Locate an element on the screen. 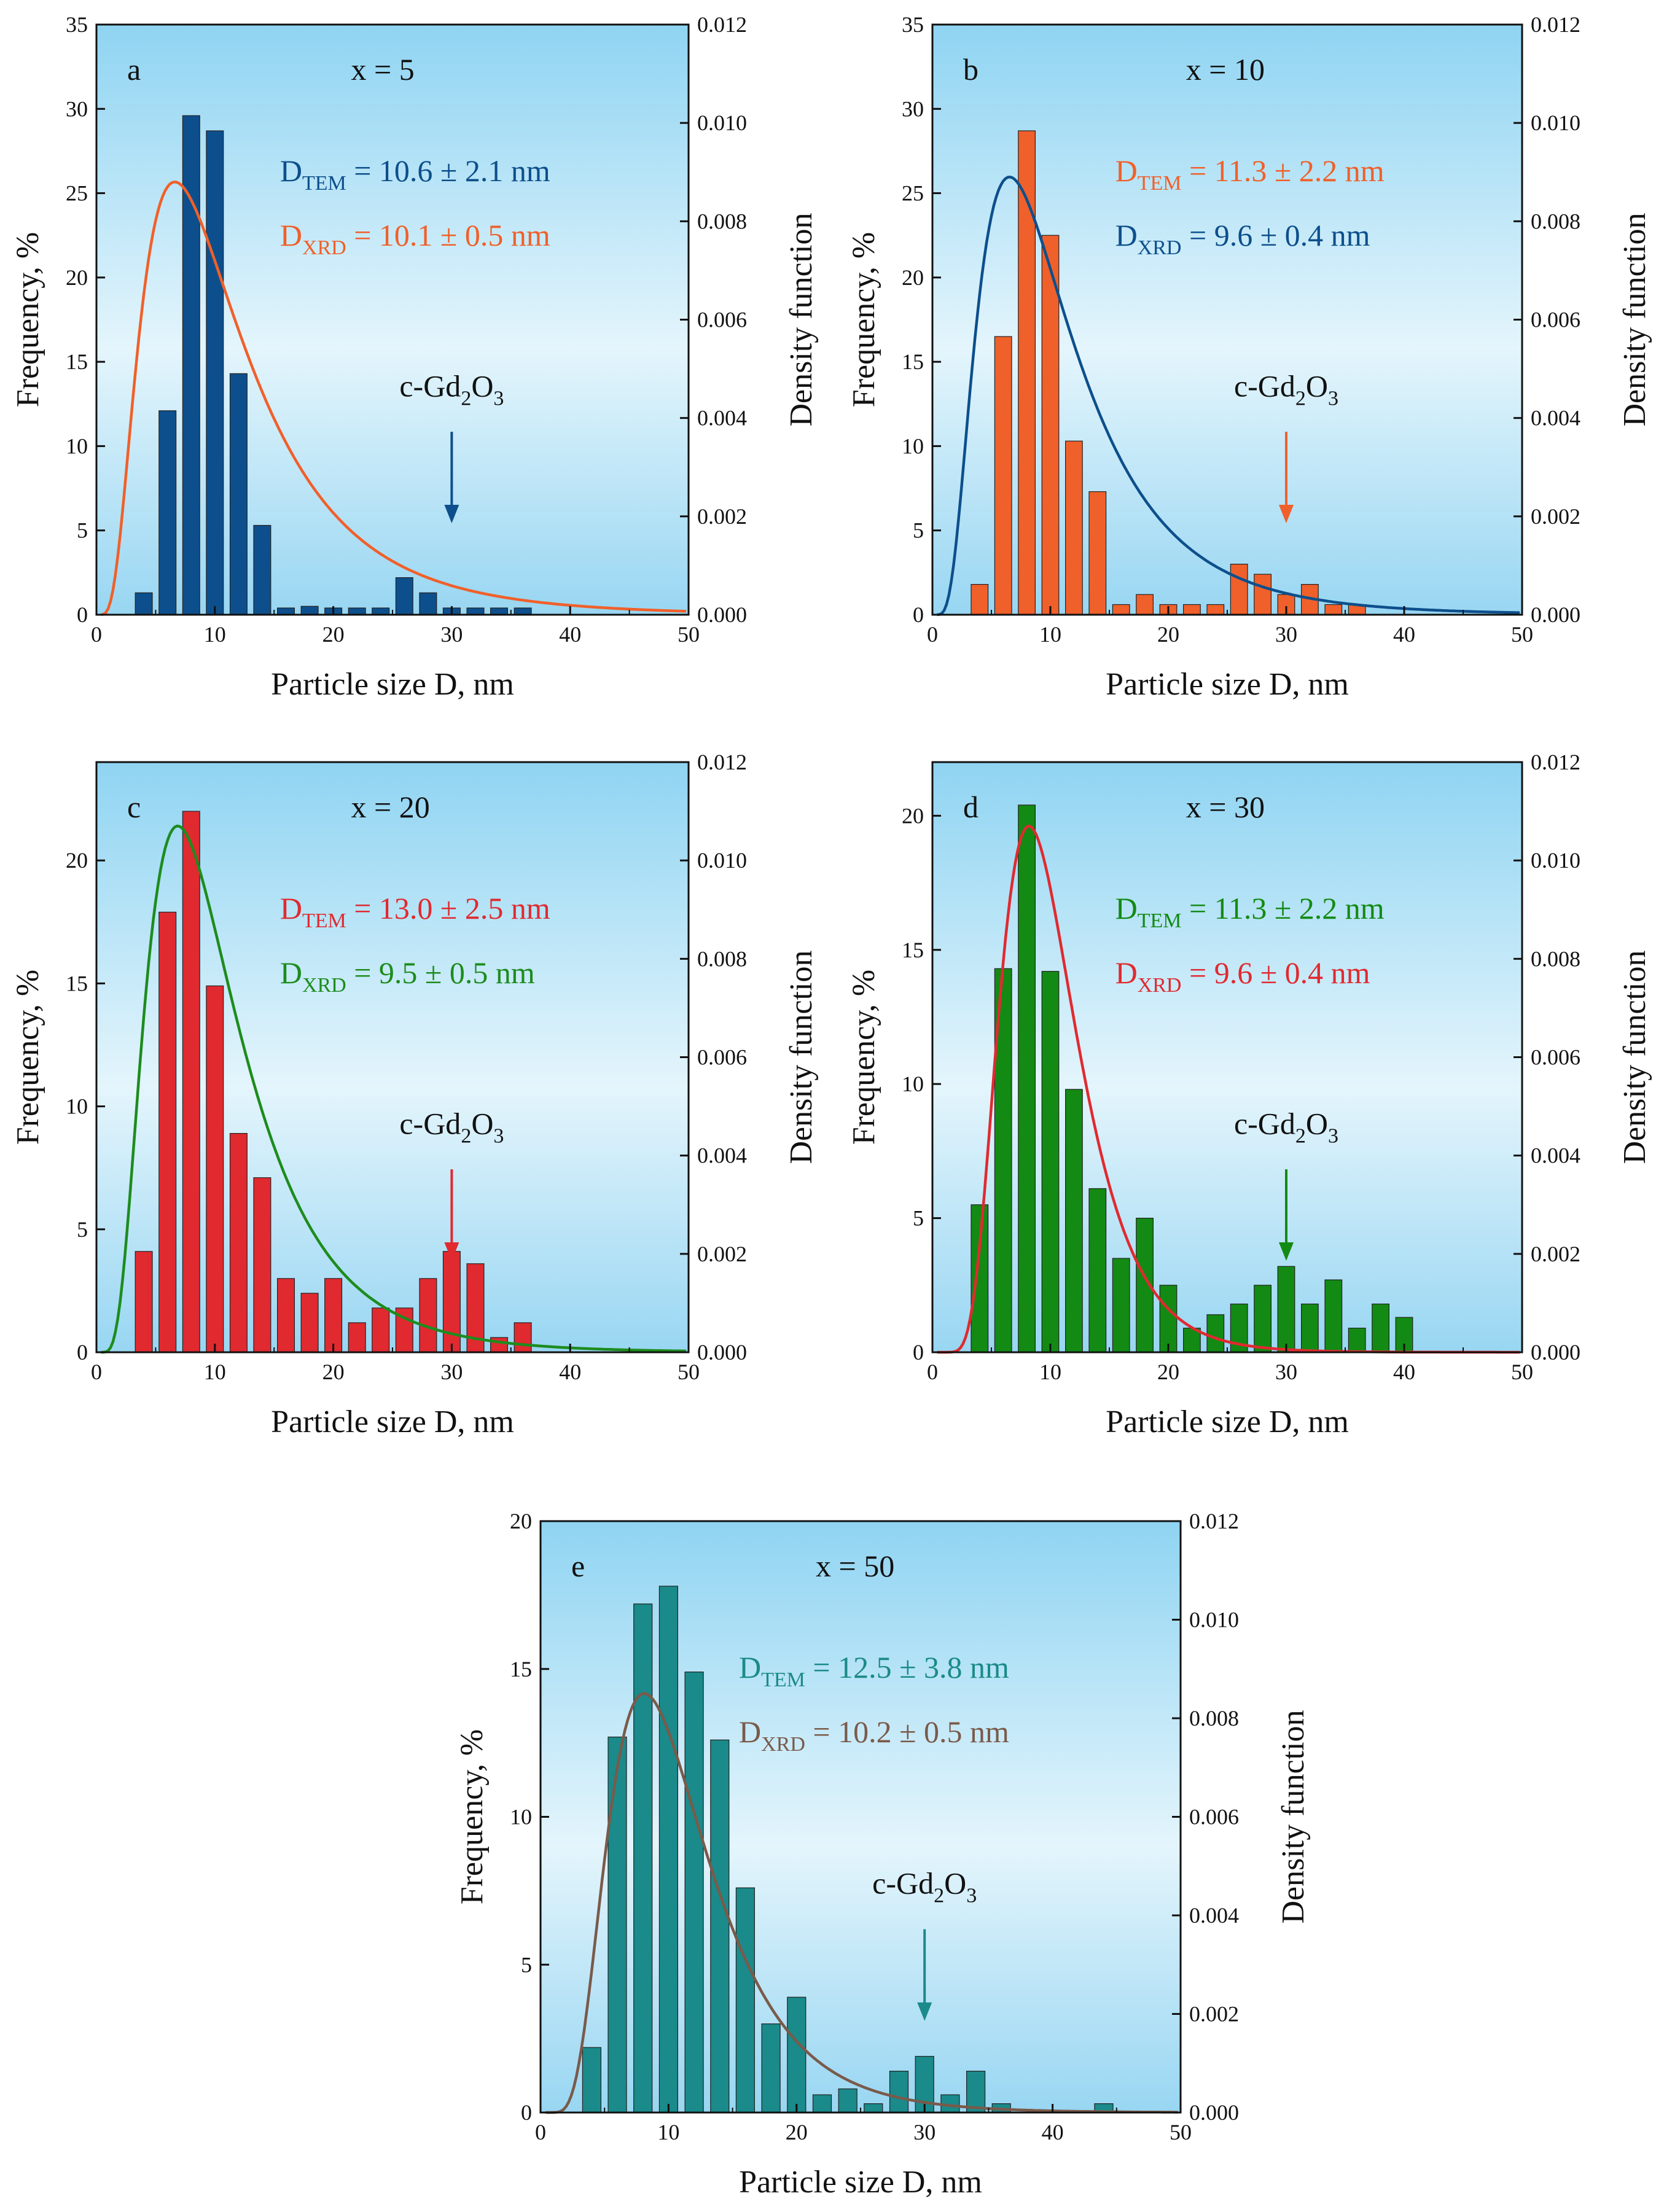  size-value: = 10.6 ± 2.1 nm is located at coordinates (448, 171).